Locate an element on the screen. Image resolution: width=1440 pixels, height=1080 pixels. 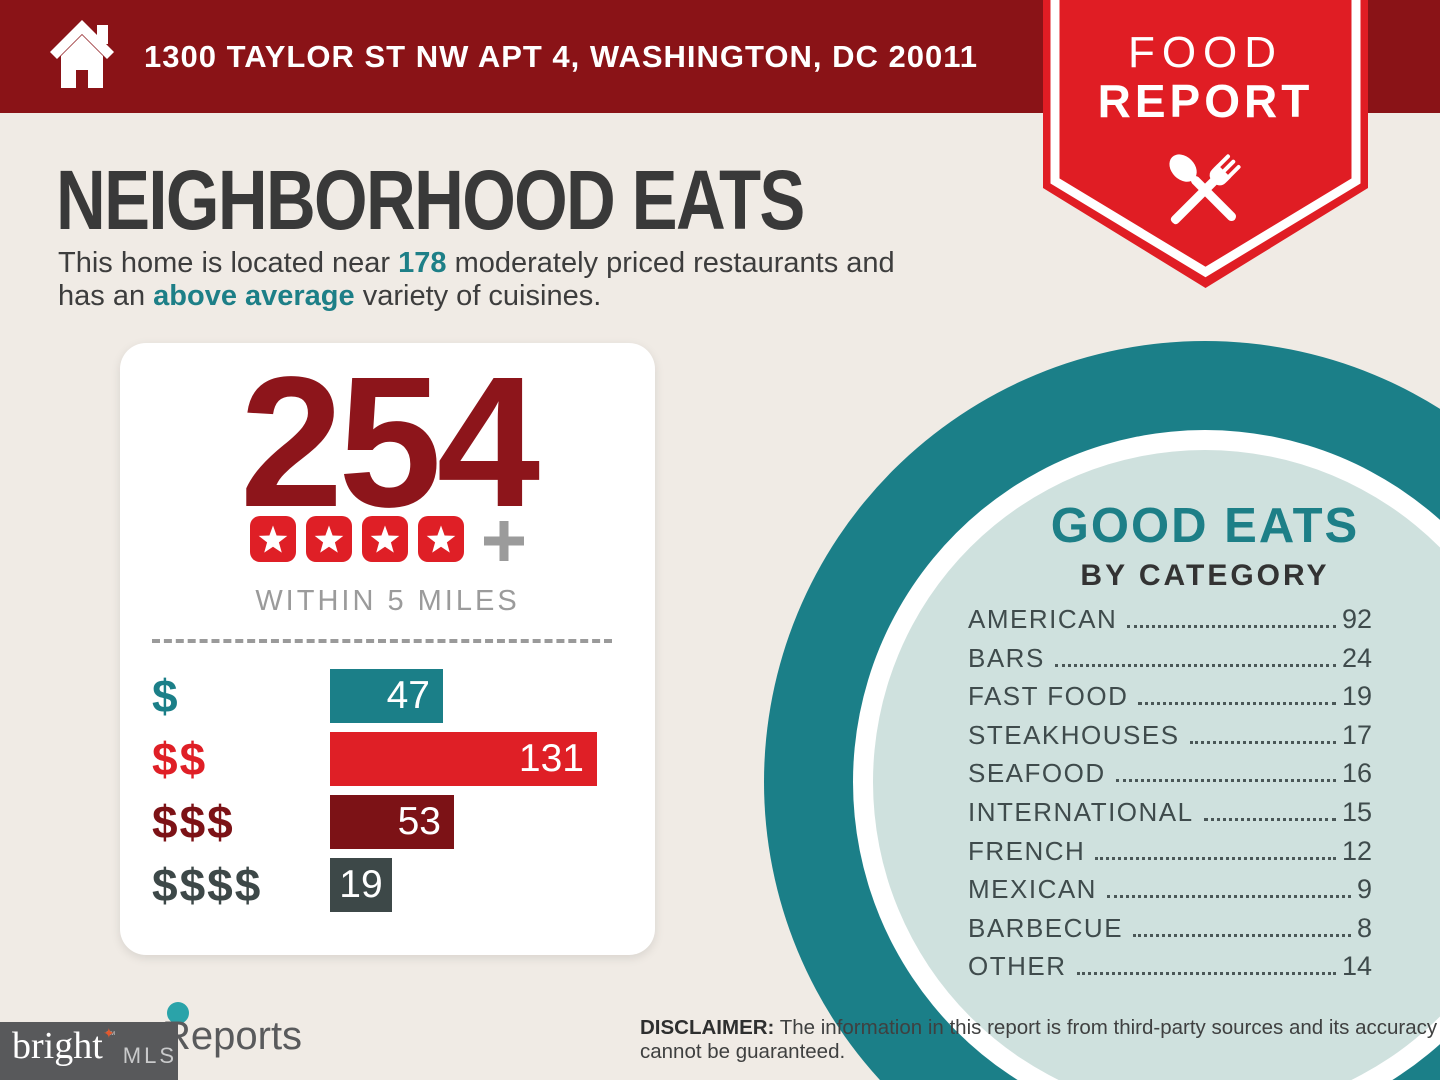
category-row: MEXICAN 9 is located at coordinates (1170, 893).